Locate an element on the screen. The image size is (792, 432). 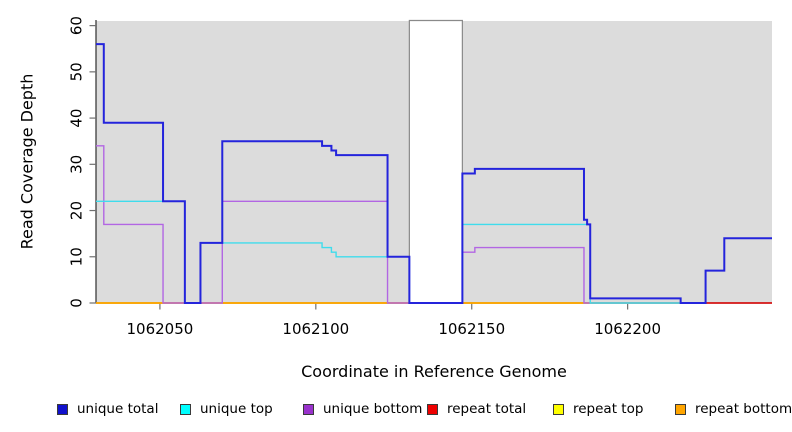
legend-item-unique-bottom: unique bottom is located at coordinates (362, 409).